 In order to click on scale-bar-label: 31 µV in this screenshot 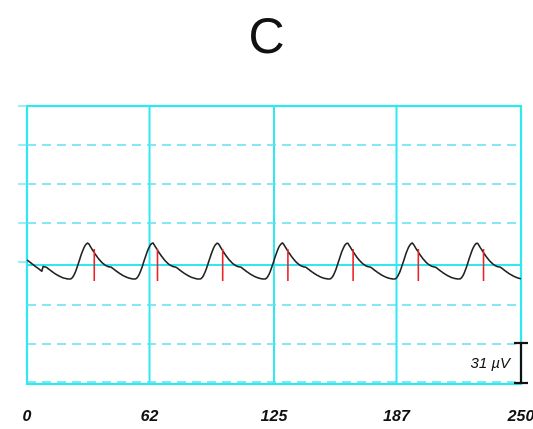, I will do `click(491, 363)`.